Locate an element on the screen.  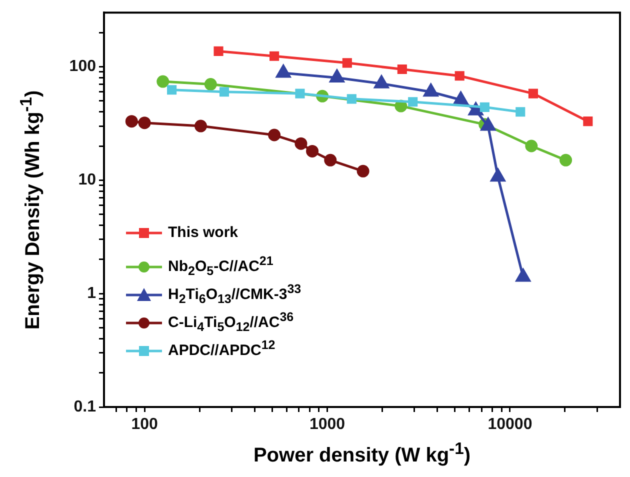
y-tick-label: 10 is located at coordinates (87, 180).